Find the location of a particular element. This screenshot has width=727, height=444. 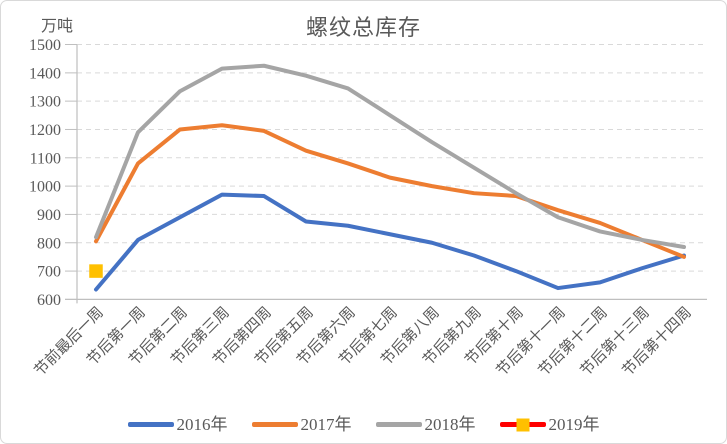

legend-label-2017年: 2017年 is located at coordinates (326, 424).